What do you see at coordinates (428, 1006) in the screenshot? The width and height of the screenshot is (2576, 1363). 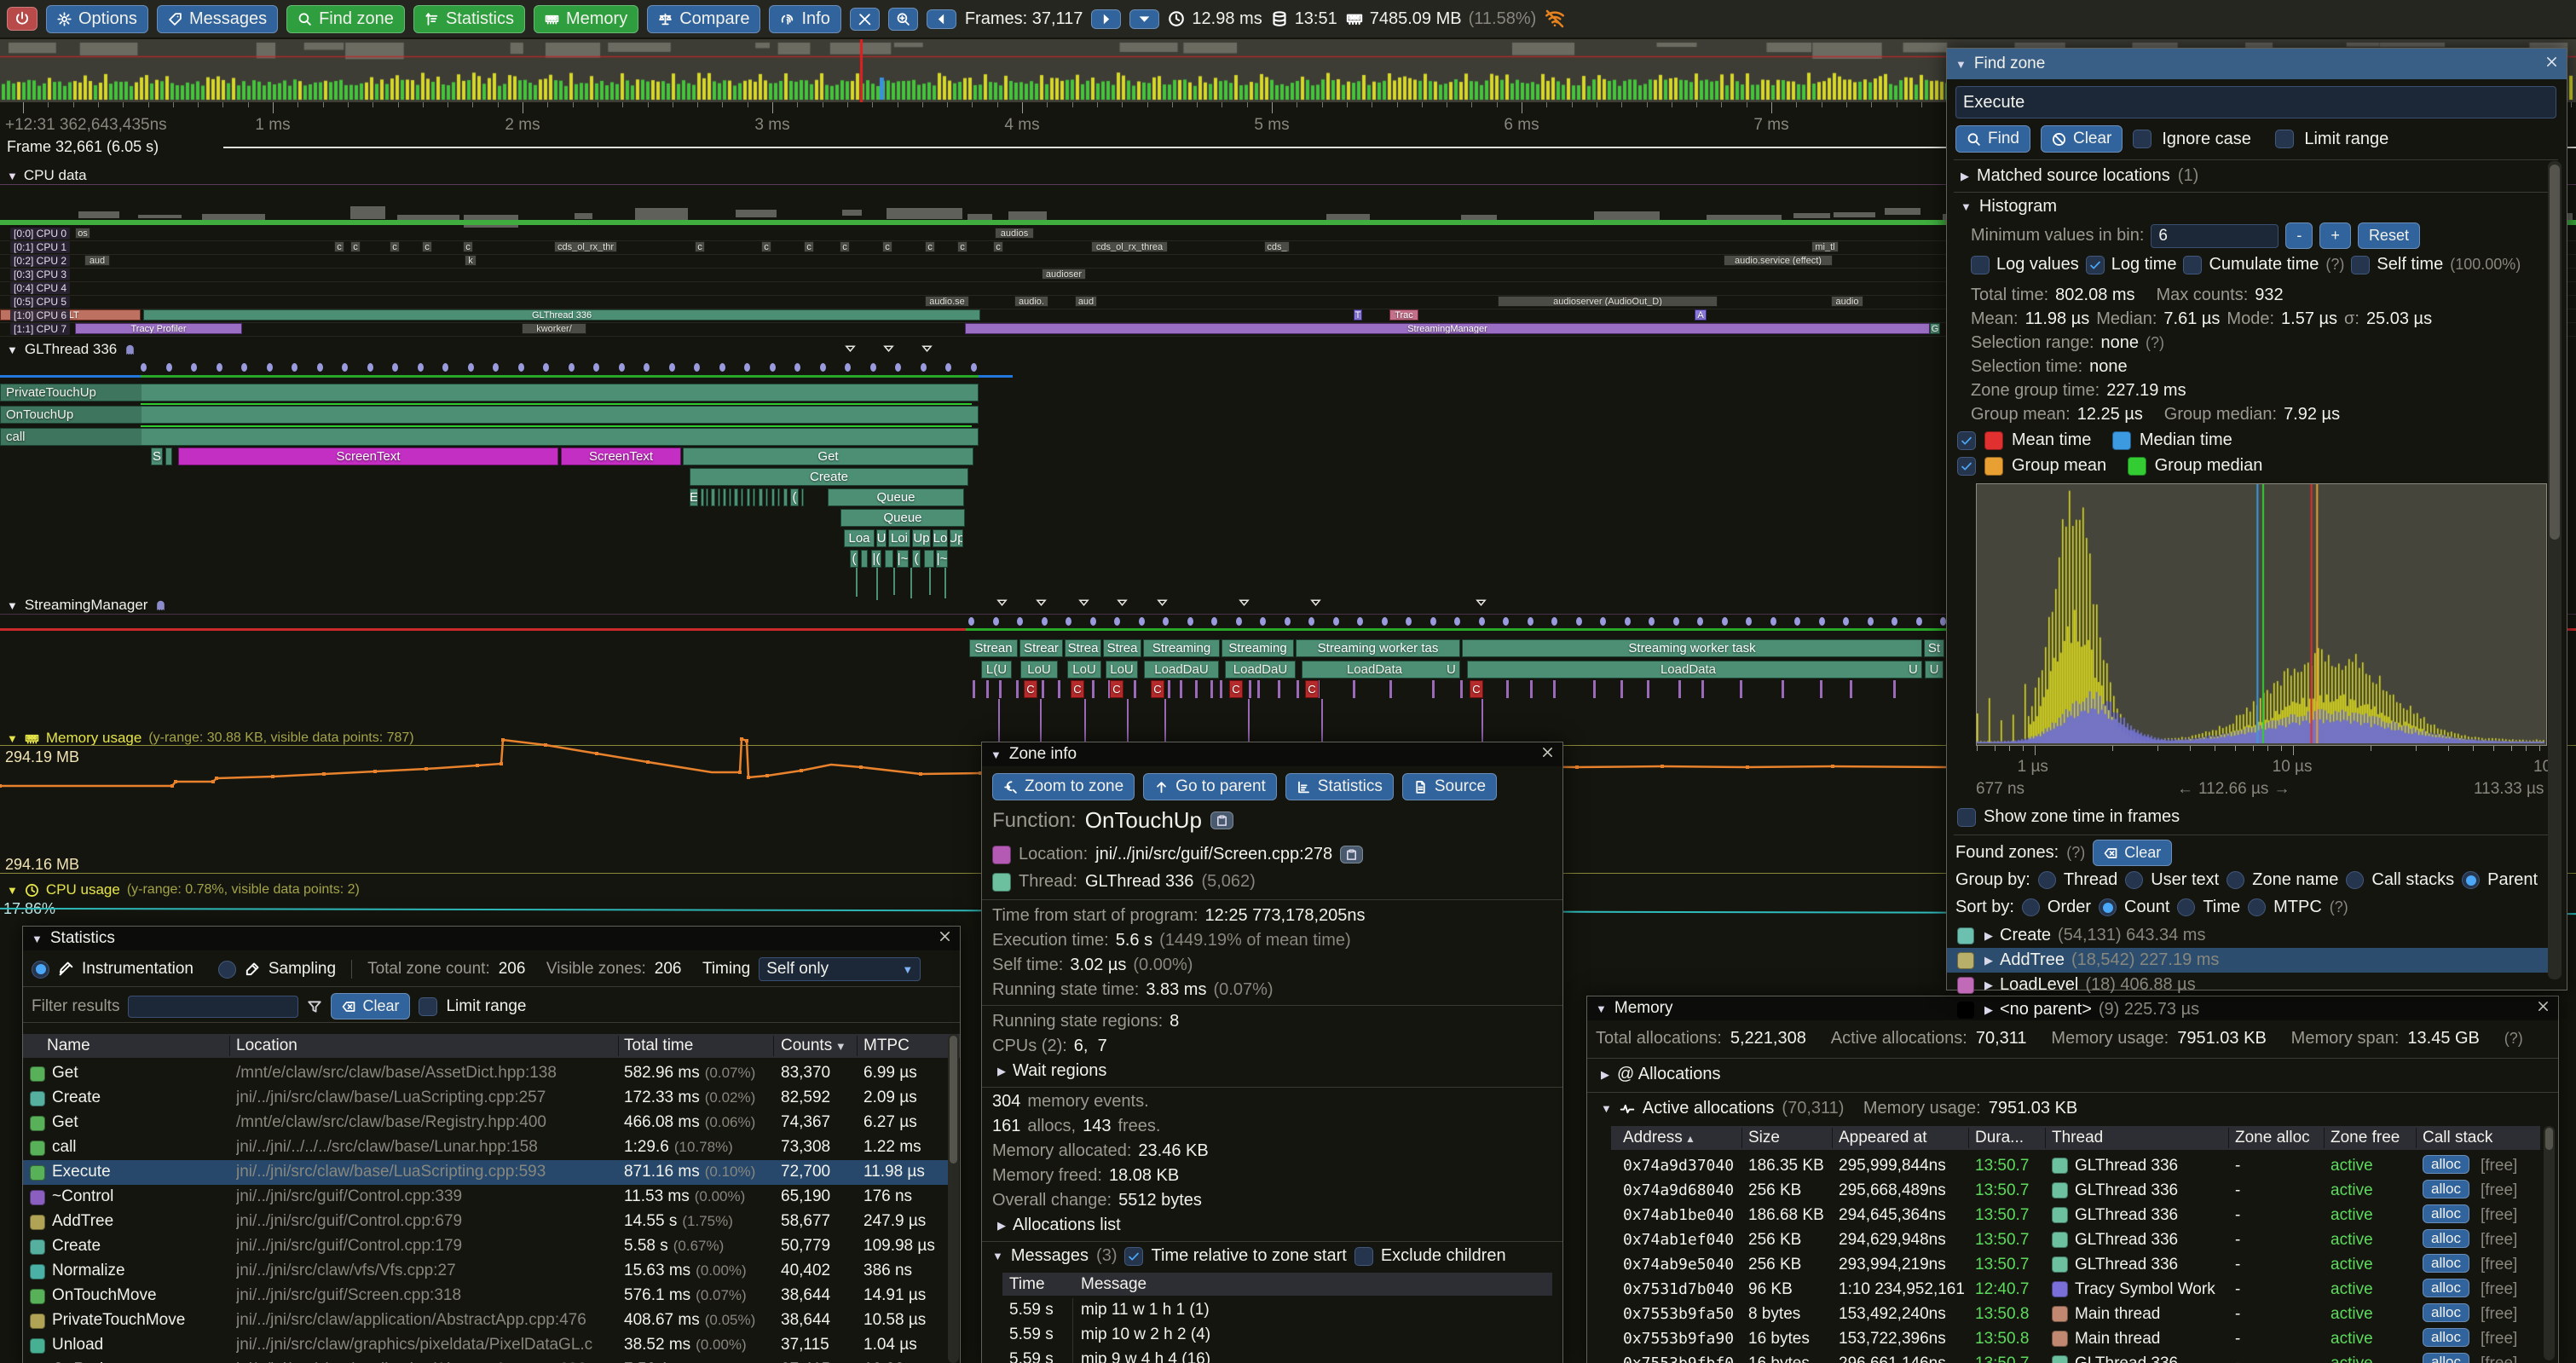 I see `limit-range-checkbox` at bounding box center [428, 1006].